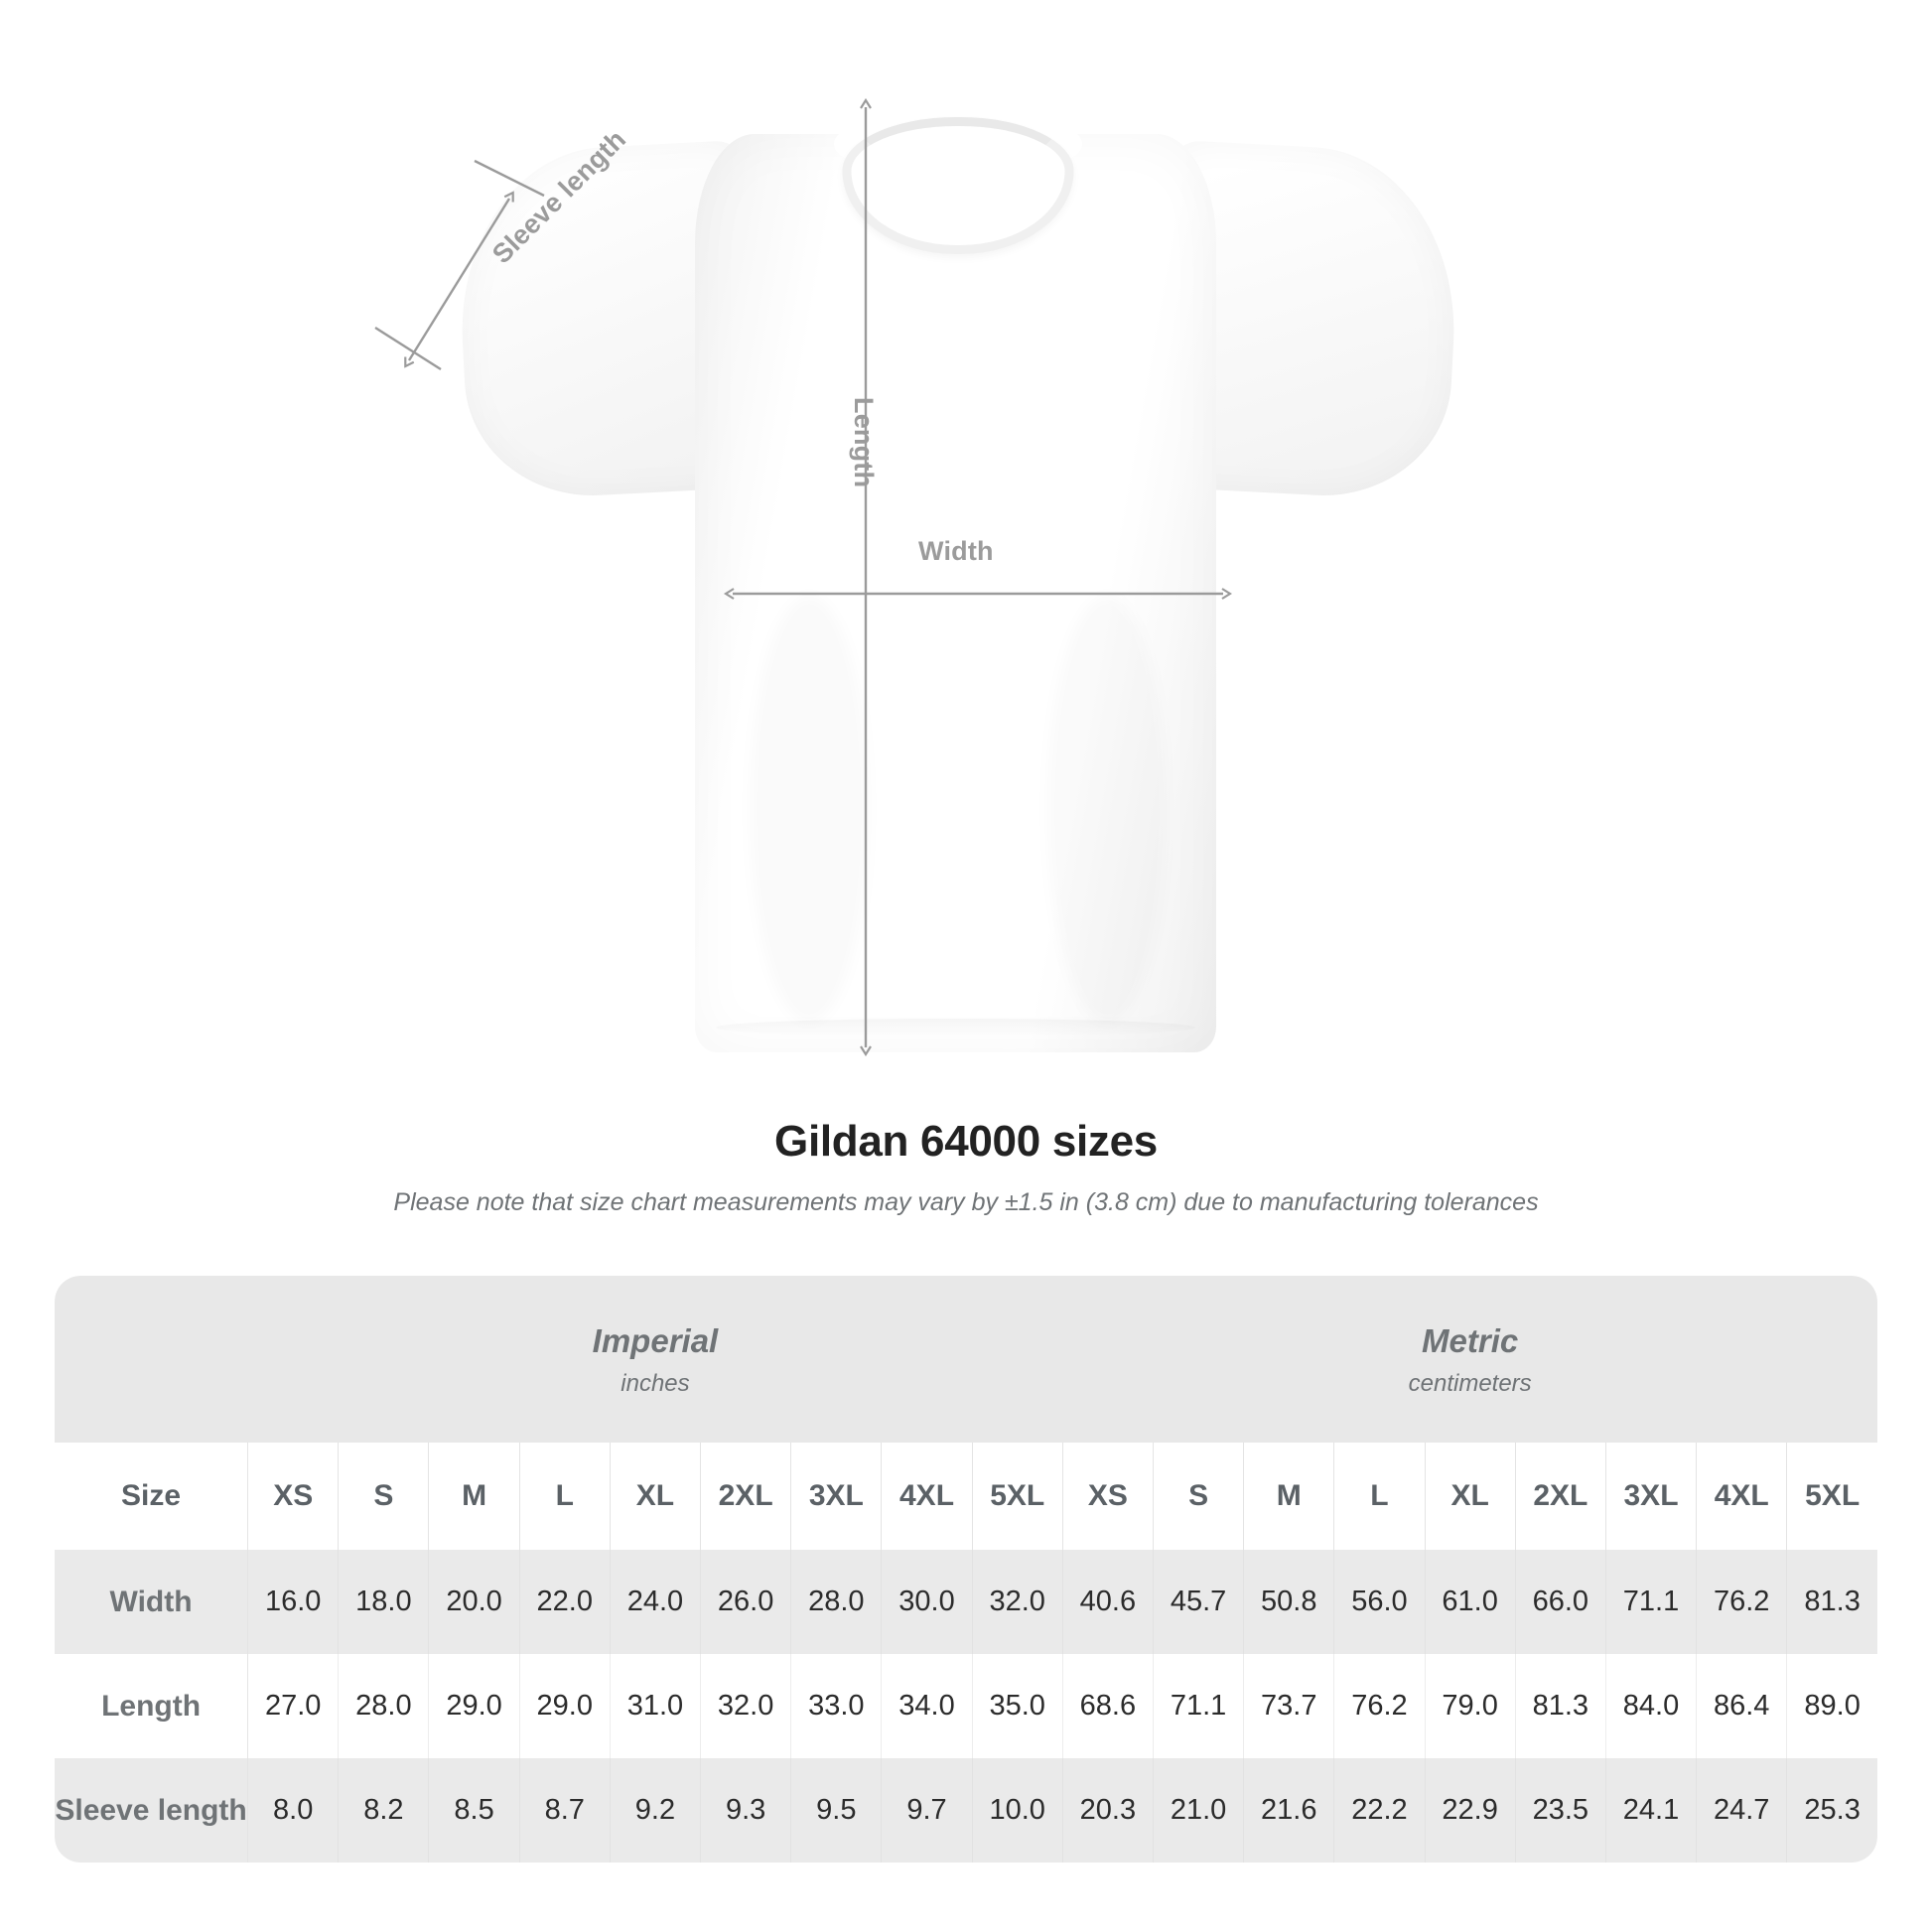  I want to click on cell-width-imperial-5xl: 32.0, so click(1018, 1602).